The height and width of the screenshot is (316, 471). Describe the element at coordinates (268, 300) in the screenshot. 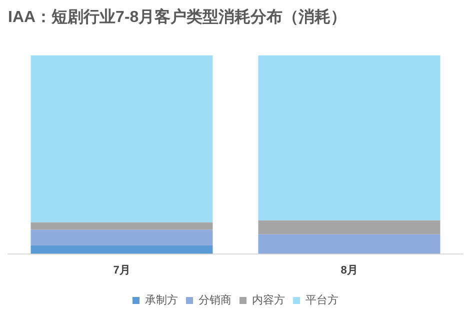

I see `legend-label: 内容方` at that location.